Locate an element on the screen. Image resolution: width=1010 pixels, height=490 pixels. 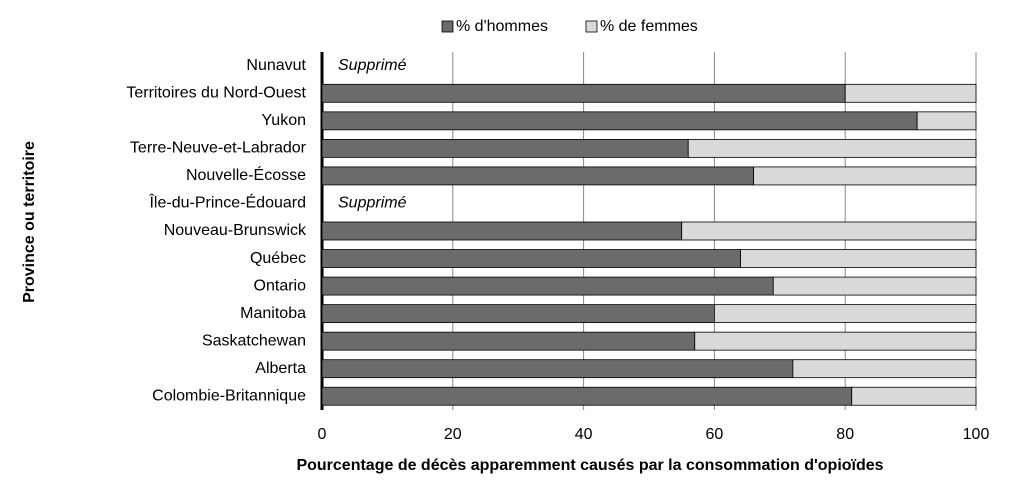
y-tick-label: Manitoba is located at coordinates (273, 313).